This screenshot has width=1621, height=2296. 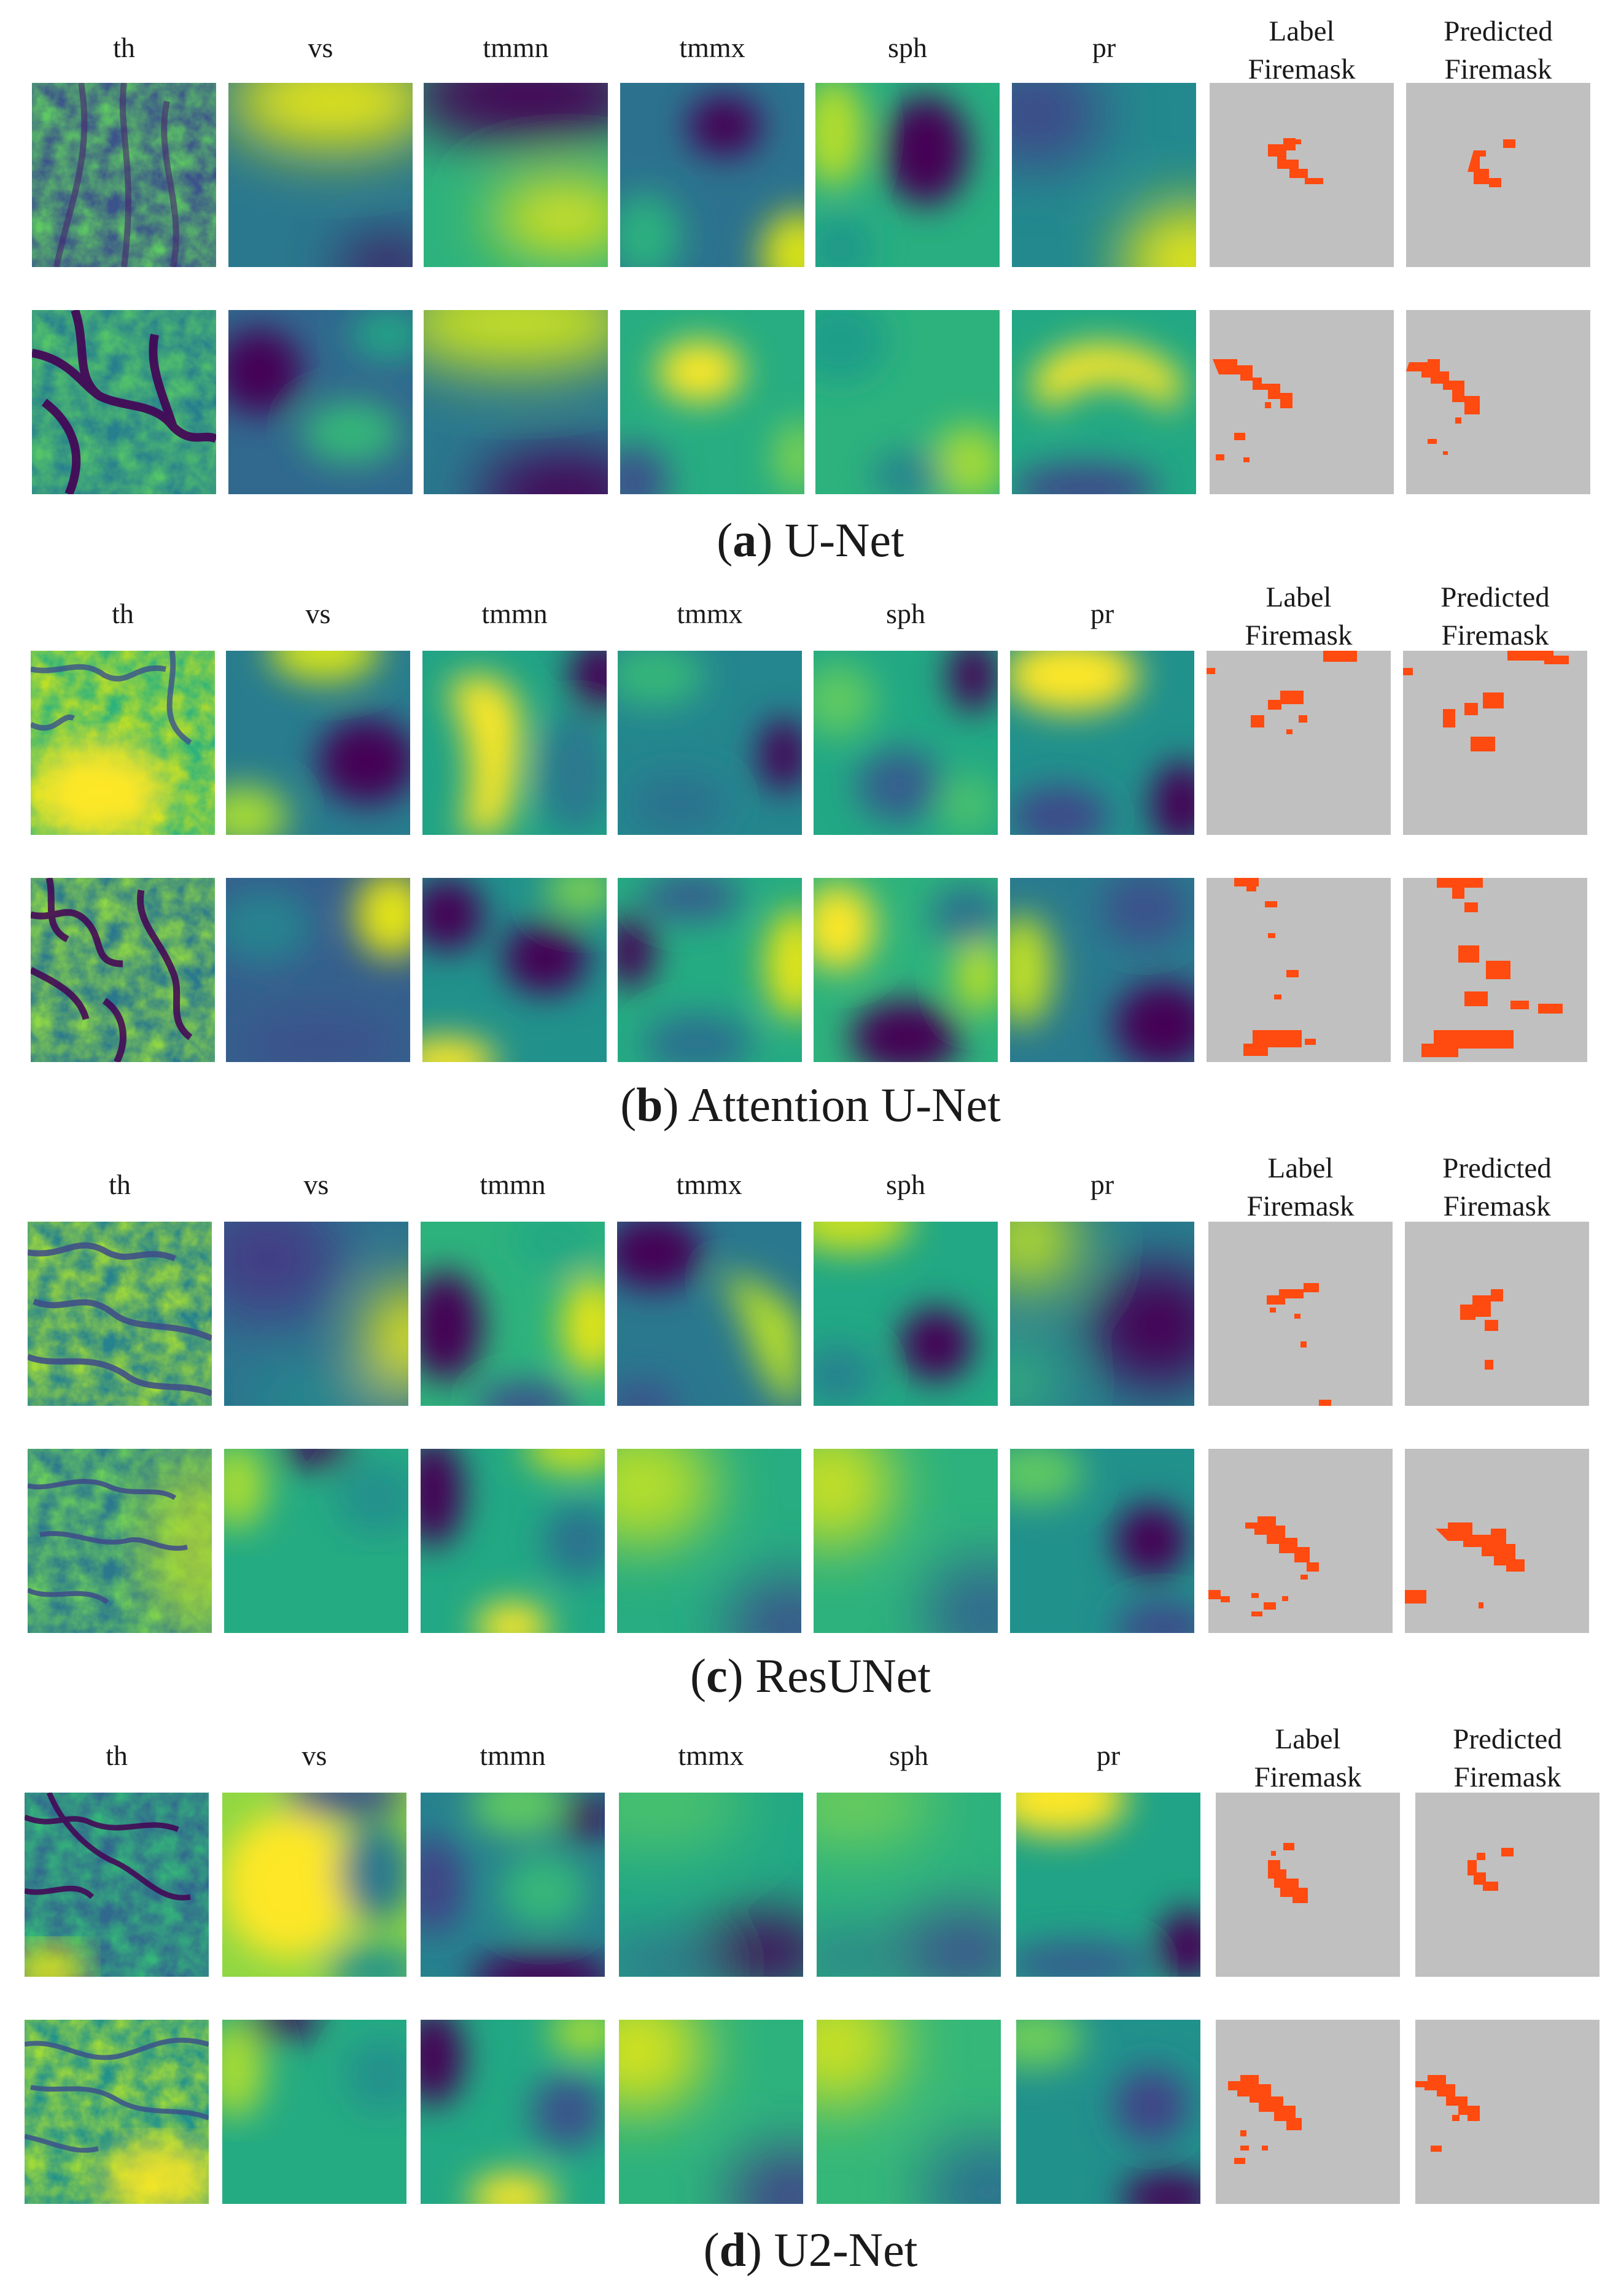 What do you see at coordinates (843, 1675) in the screenshot?
I see `caption-title: ResUNet` at bounding box center [843, 1675].